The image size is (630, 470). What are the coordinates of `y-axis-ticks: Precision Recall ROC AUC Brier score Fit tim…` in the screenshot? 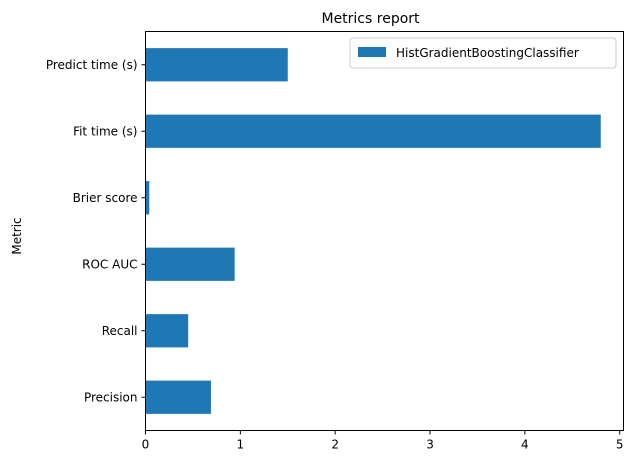 It's located at (96, 231).